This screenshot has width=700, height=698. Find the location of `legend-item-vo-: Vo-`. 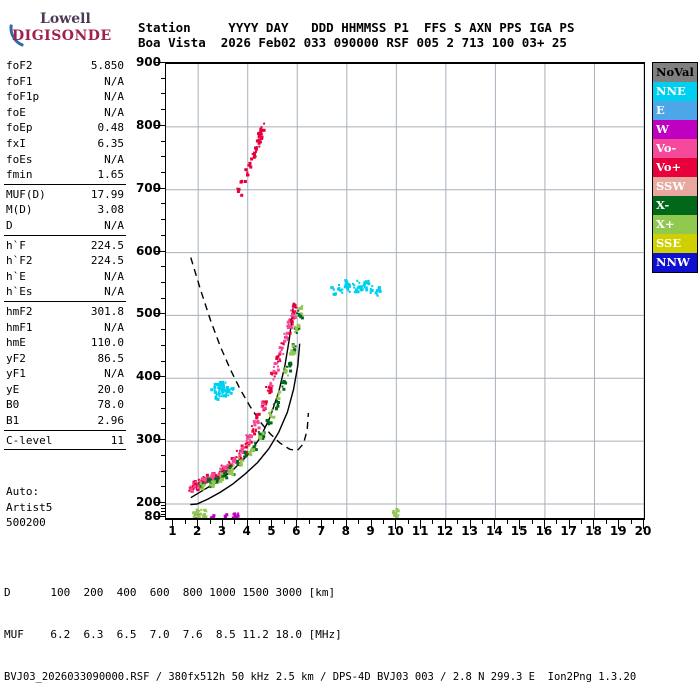

legend-item-vo-: Vo- is located at coordinates (675, 148).